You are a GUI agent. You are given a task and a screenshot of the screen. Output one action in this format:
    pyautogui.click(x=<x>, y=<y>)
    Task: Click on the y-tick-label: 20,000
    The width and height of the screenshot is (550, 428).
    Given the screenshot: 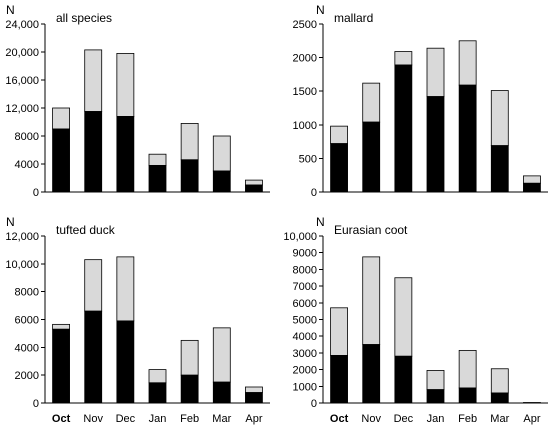 What is the action you would take?
    pyautogui.click(x=22, y=53)
    